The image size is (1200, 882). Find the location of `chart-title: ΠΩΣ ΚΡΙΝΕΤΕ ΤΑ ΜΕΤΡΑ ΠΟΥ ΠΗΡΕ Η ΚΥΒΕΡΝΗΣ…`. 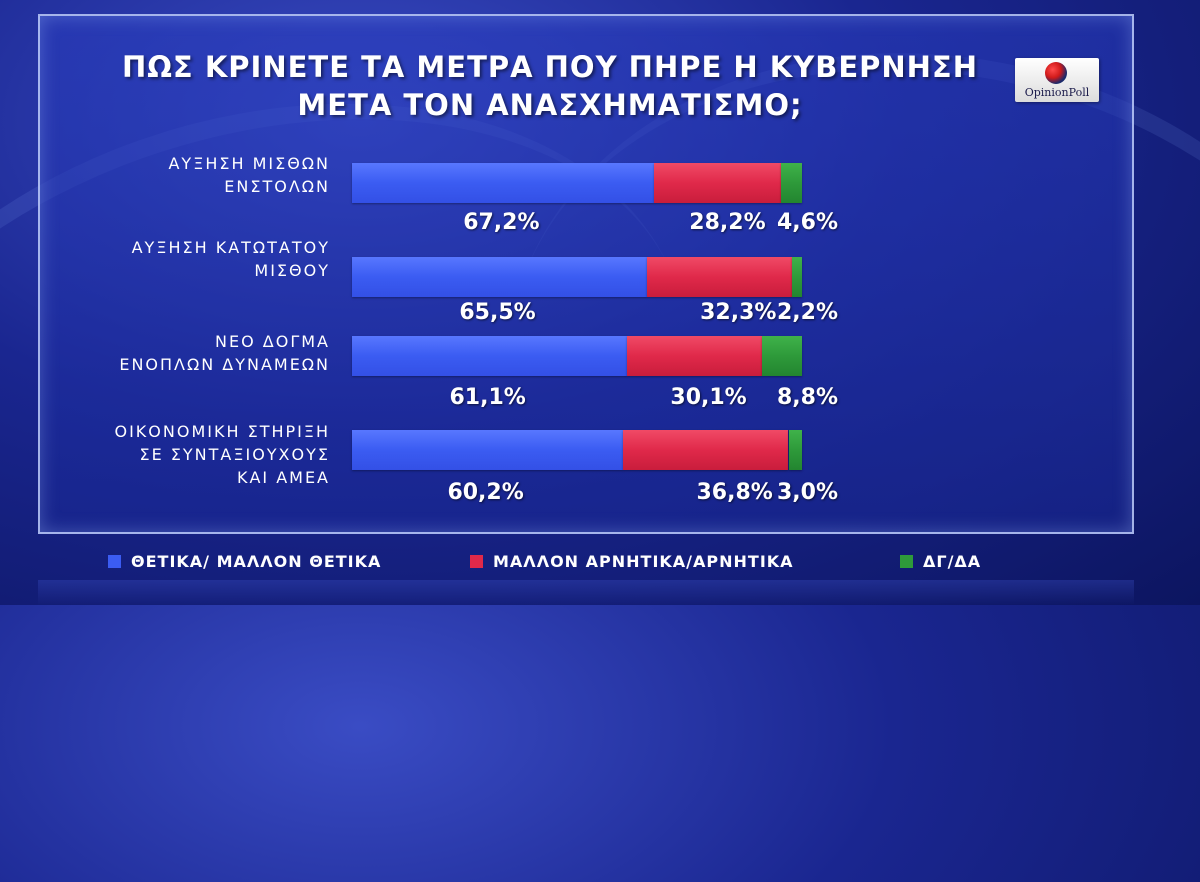

chart-title: ΠΩΣ ΚΡΙΝΕΤΕ ΤΑ ΜΕΤΡΑ ΠΟΥ ΠΗΡΕ Η ΚΥΒΕΡΝΗΣ… is located at coordinates (550, 86).